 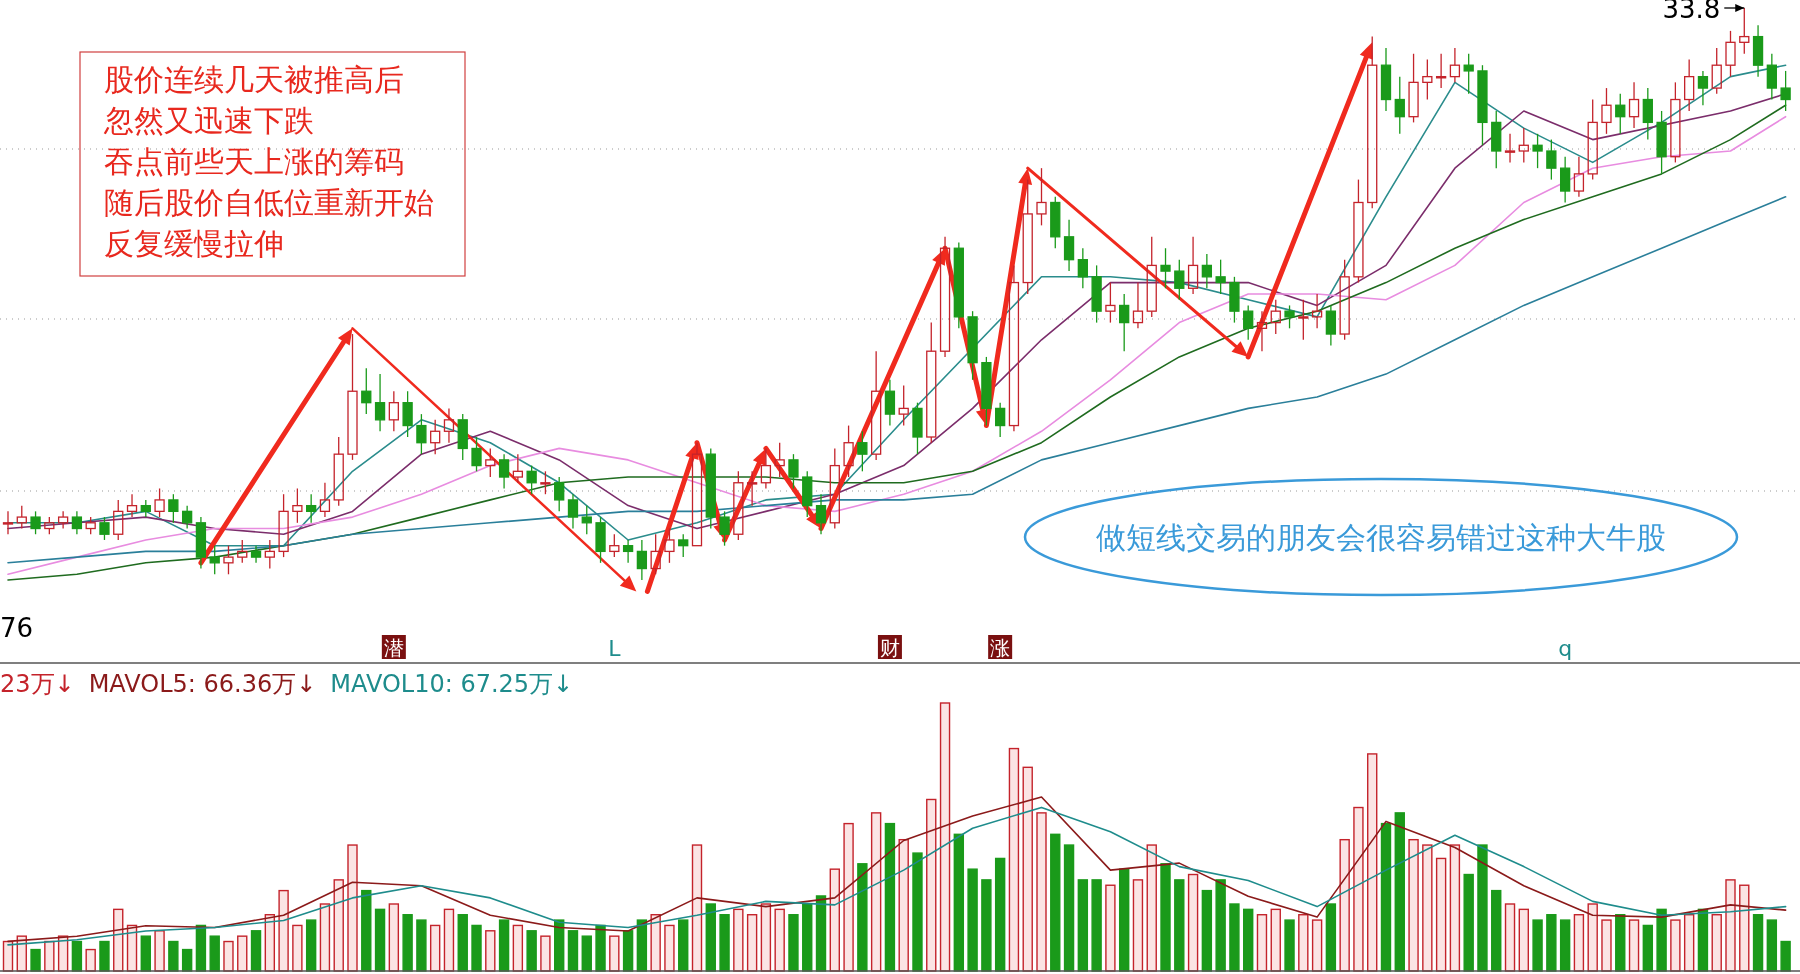 What do you see at coordinates (889, 648) in the screenshot?
I see `text: 财` at bounding box center [889, 648].